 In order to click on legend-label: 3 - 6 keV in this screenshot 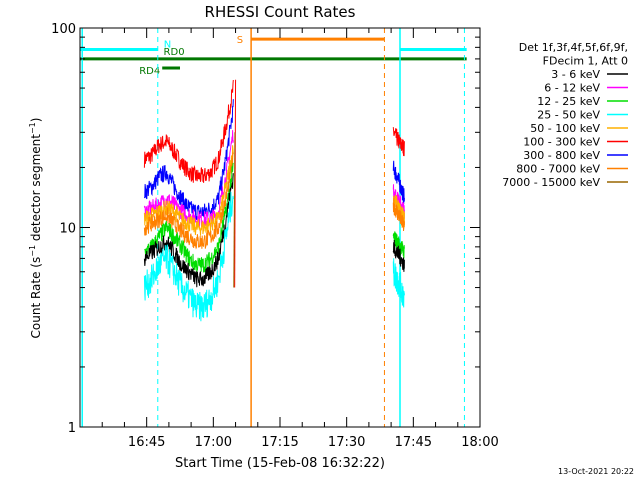, I will do `click(575, 74)`.